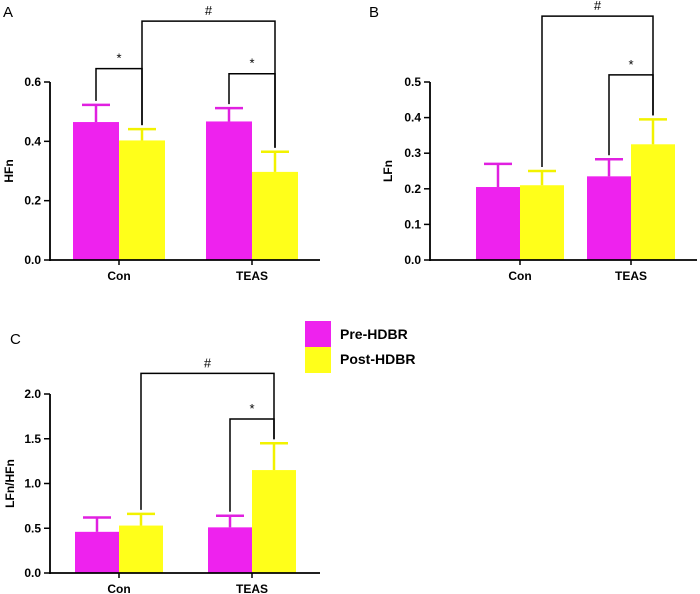 Image resolution: width=700 pixels, height=594 pixels. I want to click on legend-swatch-pre, so click(318, 334).